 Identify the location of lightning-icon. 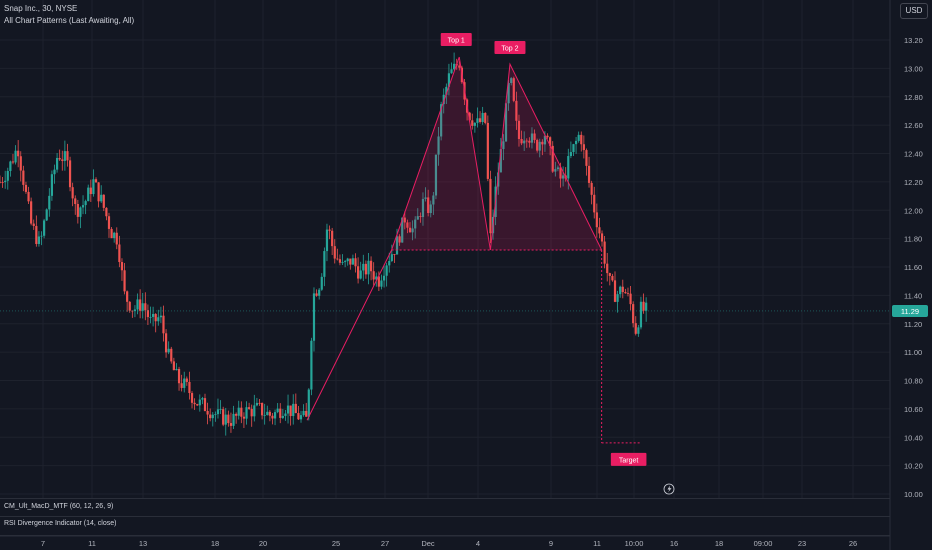
(669, 489).